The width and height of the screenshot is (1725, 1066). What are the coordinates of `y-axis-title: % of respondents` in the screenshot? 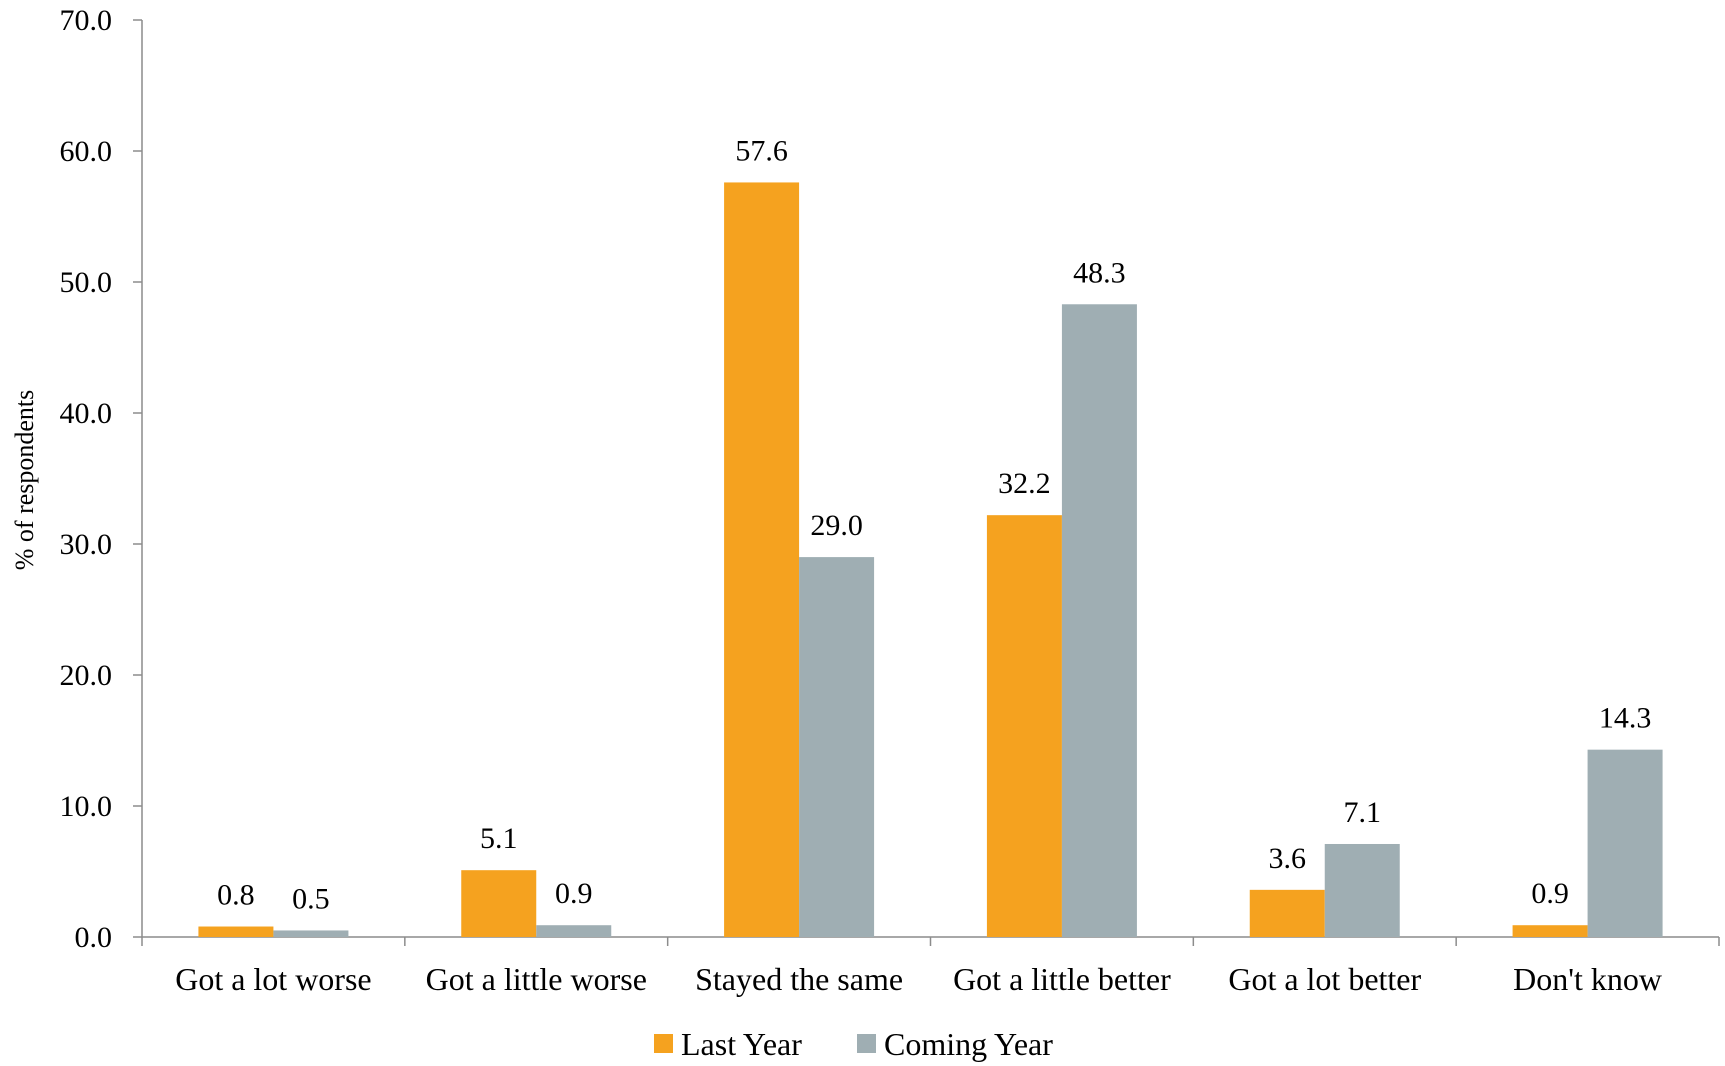 It's located at (24, 480).